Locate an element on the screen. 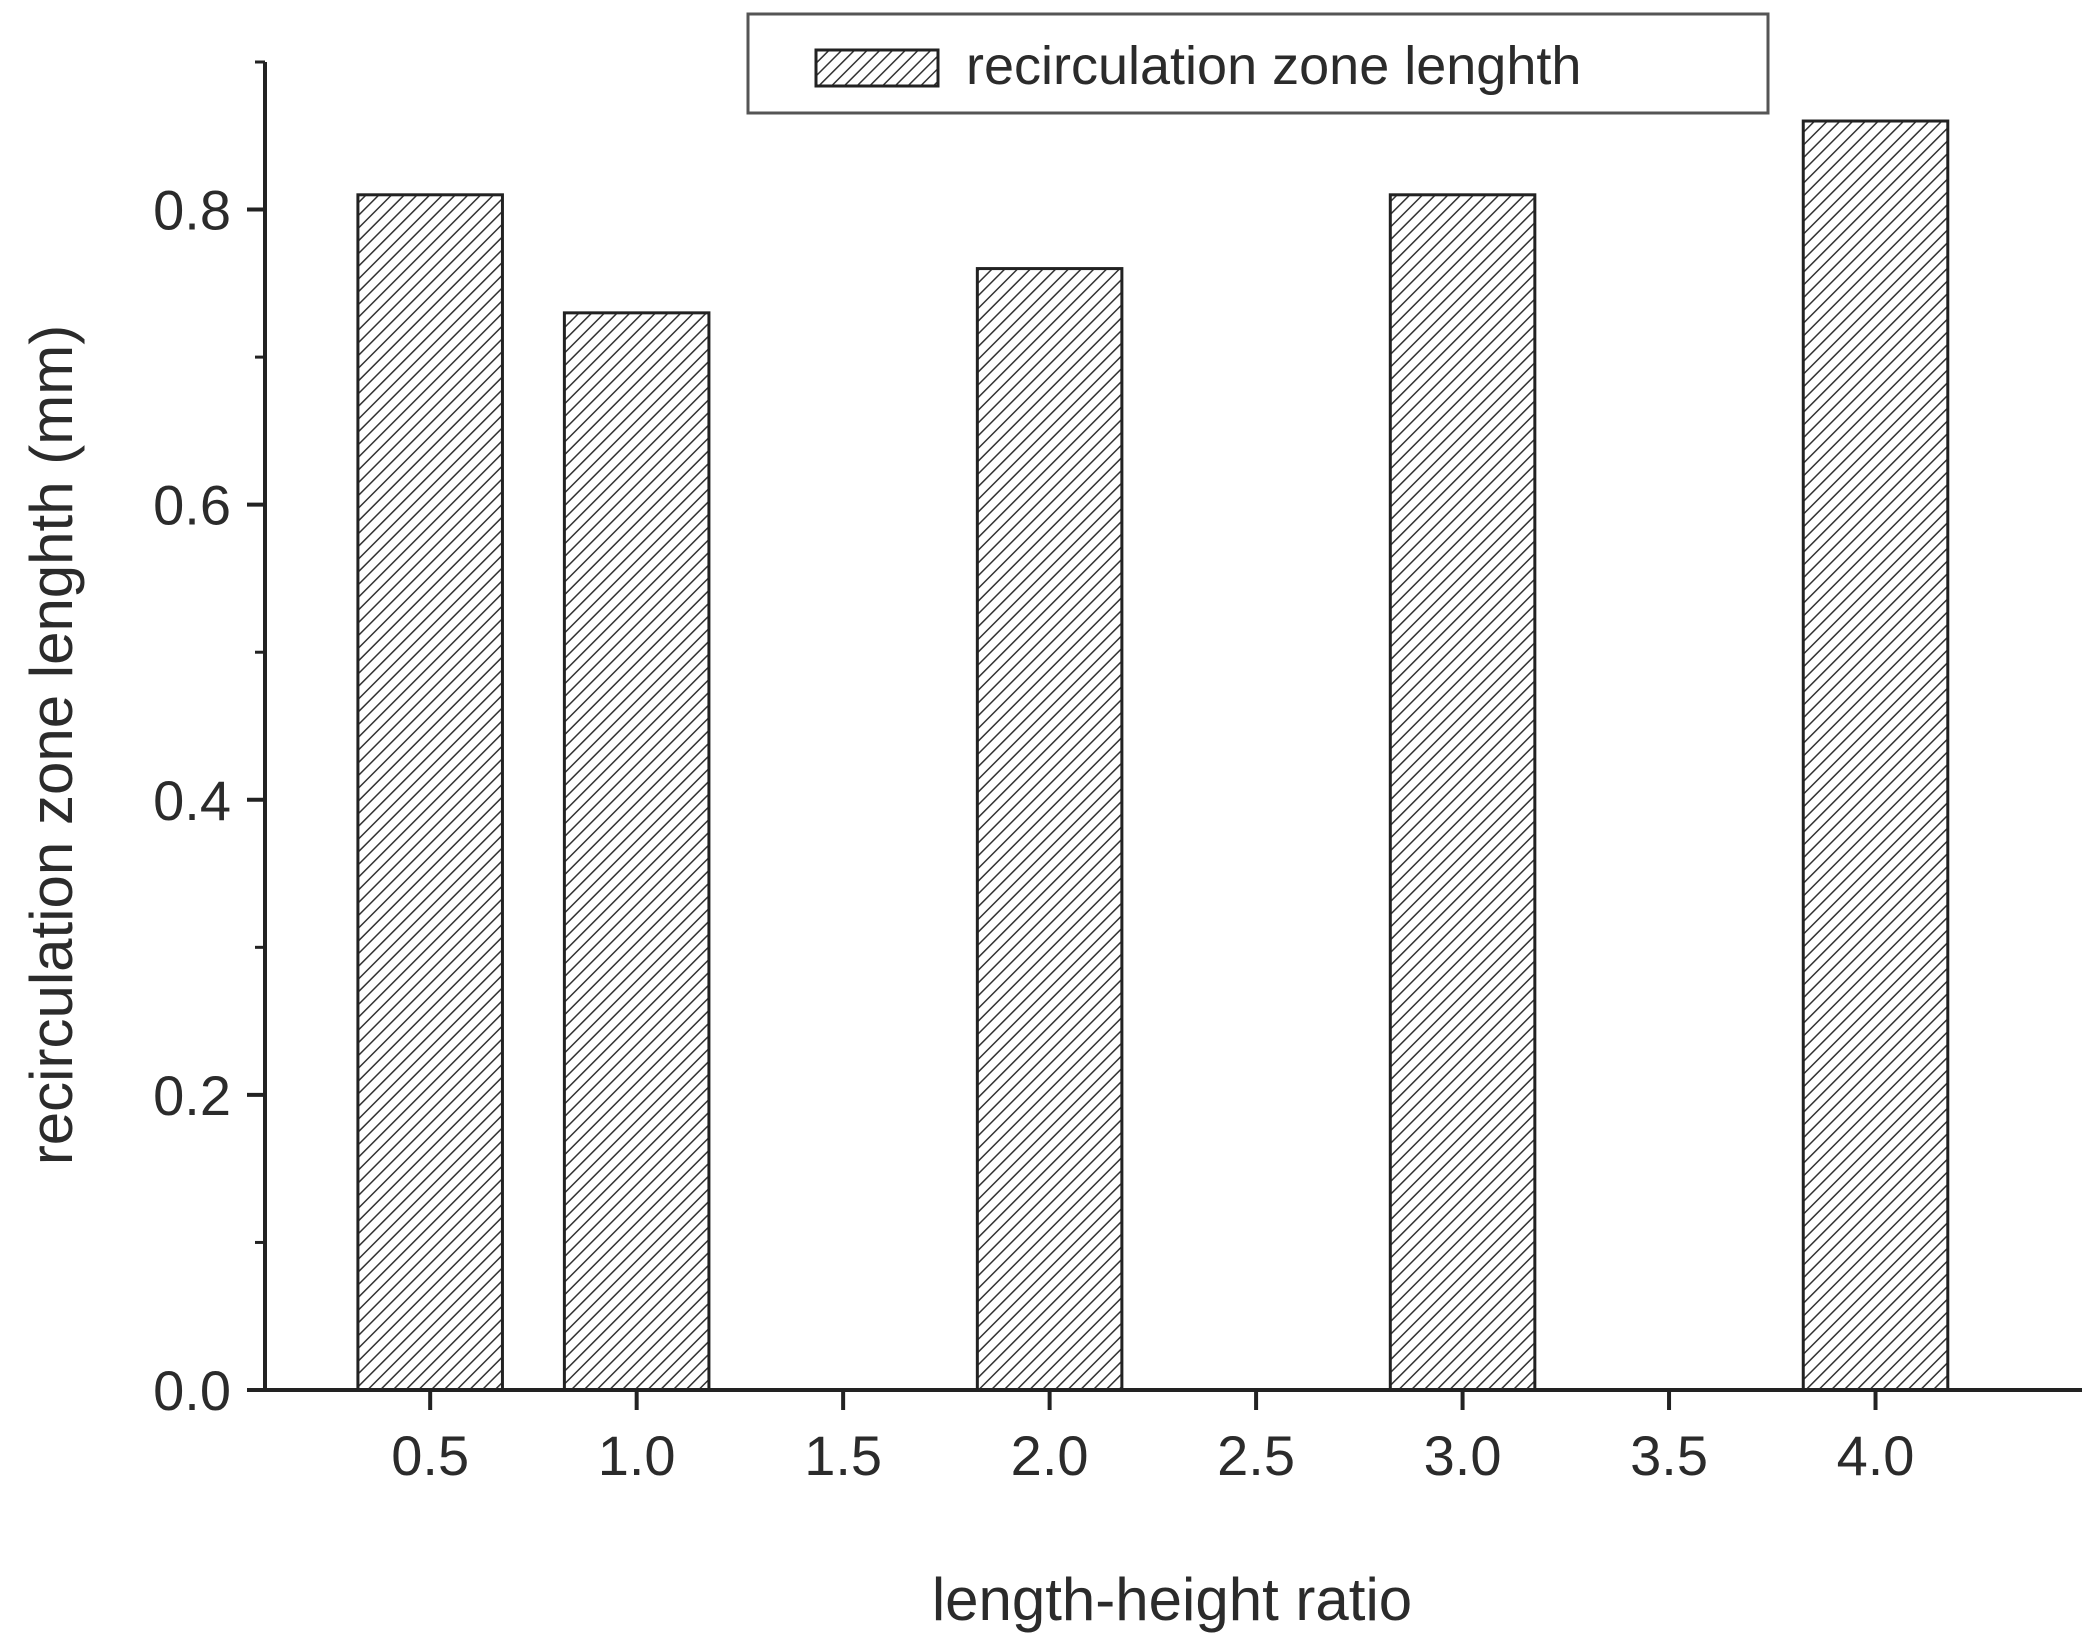 The width and height of the screenshot is (2092, 1642). y-tick-label: 0.2 is located at coordinates (192, 1095).